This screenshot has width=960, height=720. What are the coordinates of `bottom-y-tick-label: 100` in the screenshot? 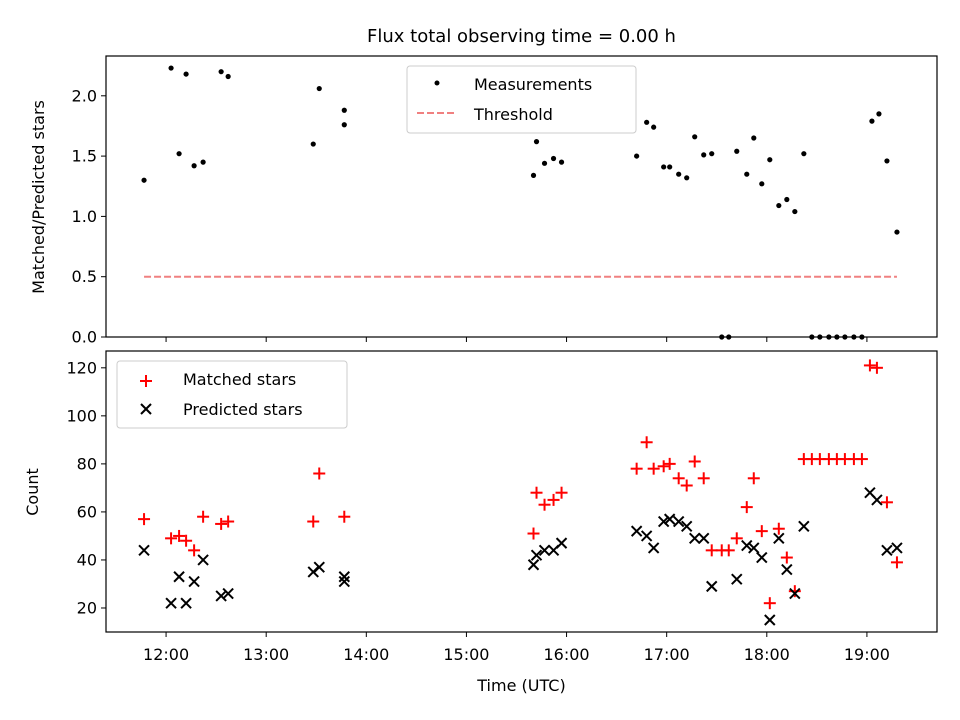 It's located at (81, 415).